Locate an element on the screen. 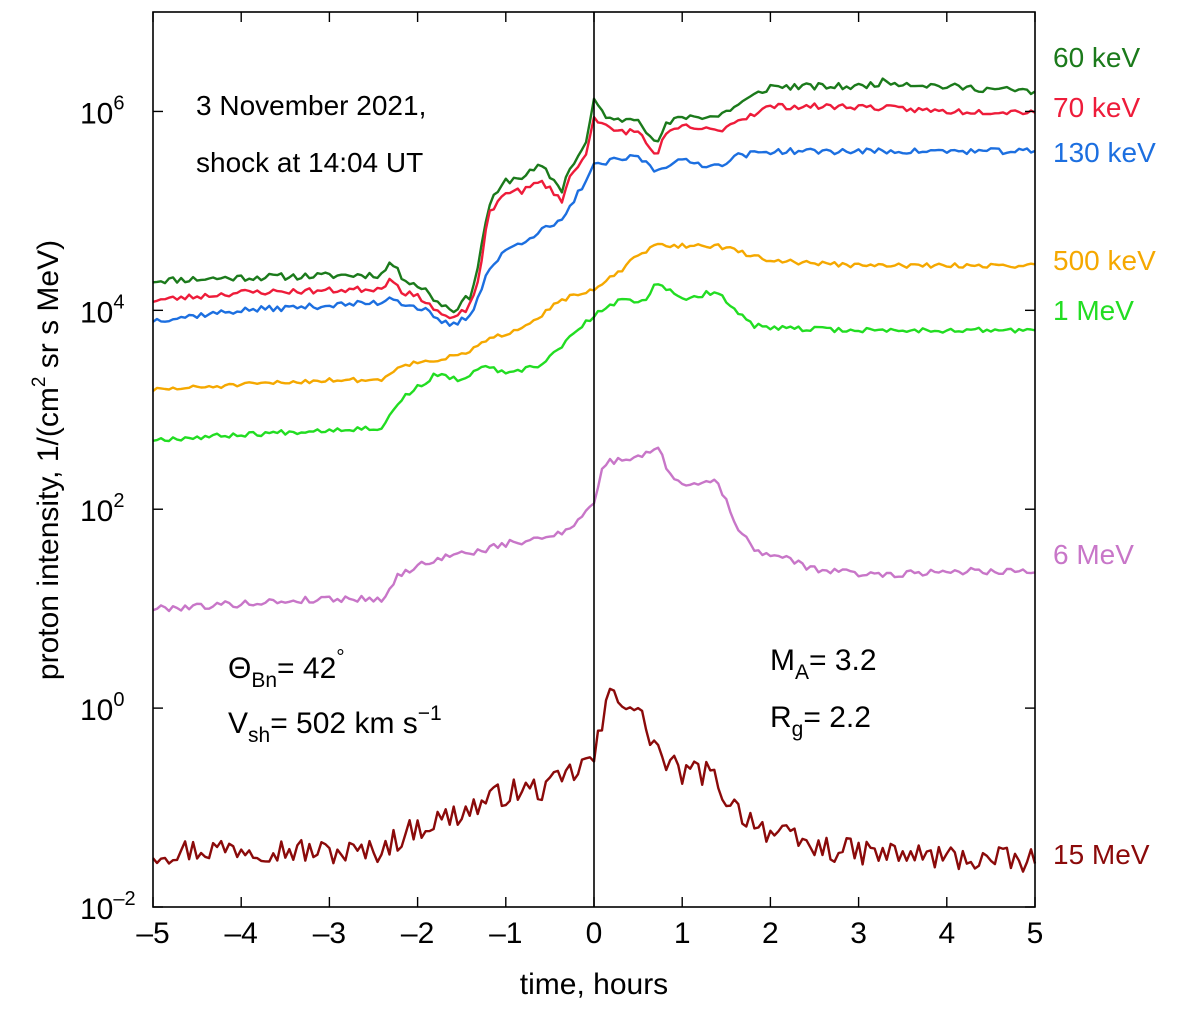  legend-label: 130 keV is located at coordinates (1104, 152).